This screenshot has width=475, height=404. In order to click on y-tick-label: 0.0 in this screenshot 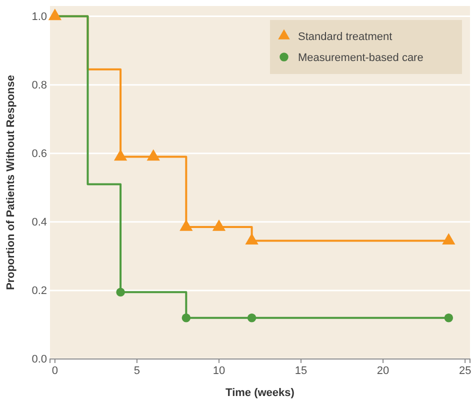, I will do `click(39, 360)`.